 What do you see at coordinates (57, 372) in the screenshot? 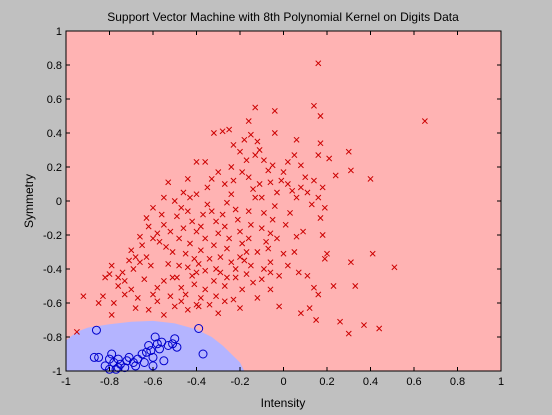
I see `y-tick-label: -1` at bounding box center [57, 372].